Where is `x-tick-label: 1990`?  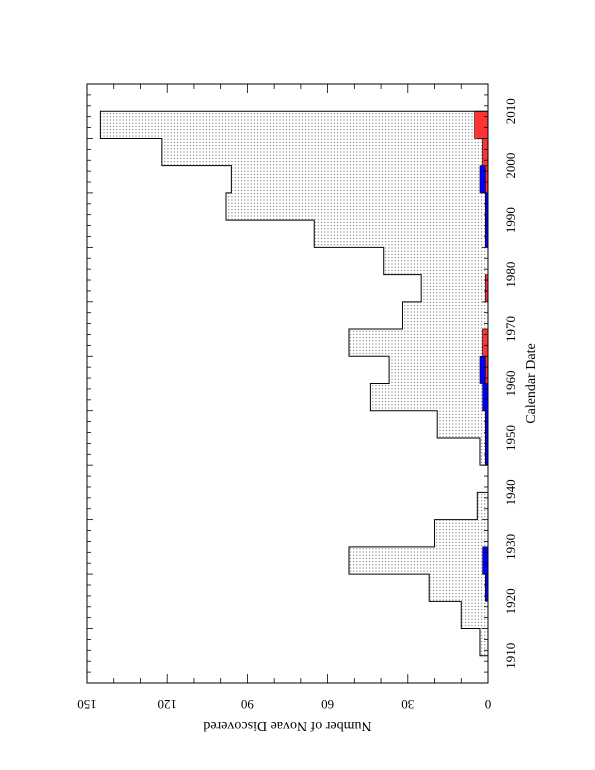
x-tick-label: 1990 is located at coordinates (510, 220).